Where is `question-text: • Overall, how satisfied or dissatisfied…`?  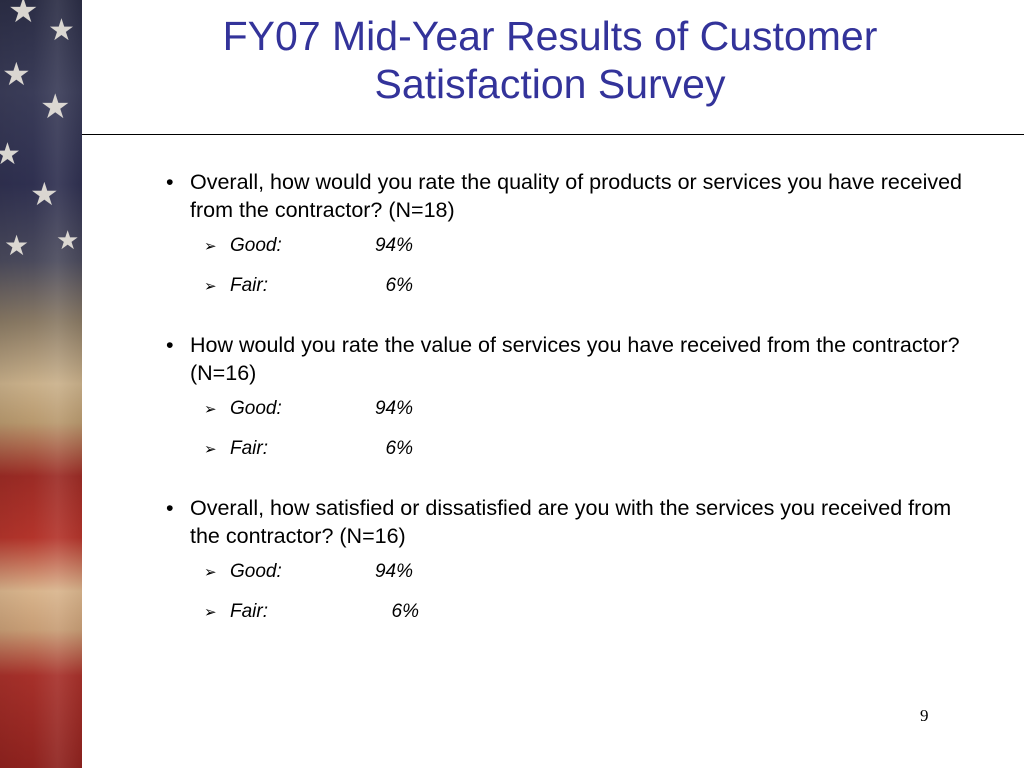 question-text: • Overall, how satisfied or dissatisfied… is located at coordinates (562, 522).